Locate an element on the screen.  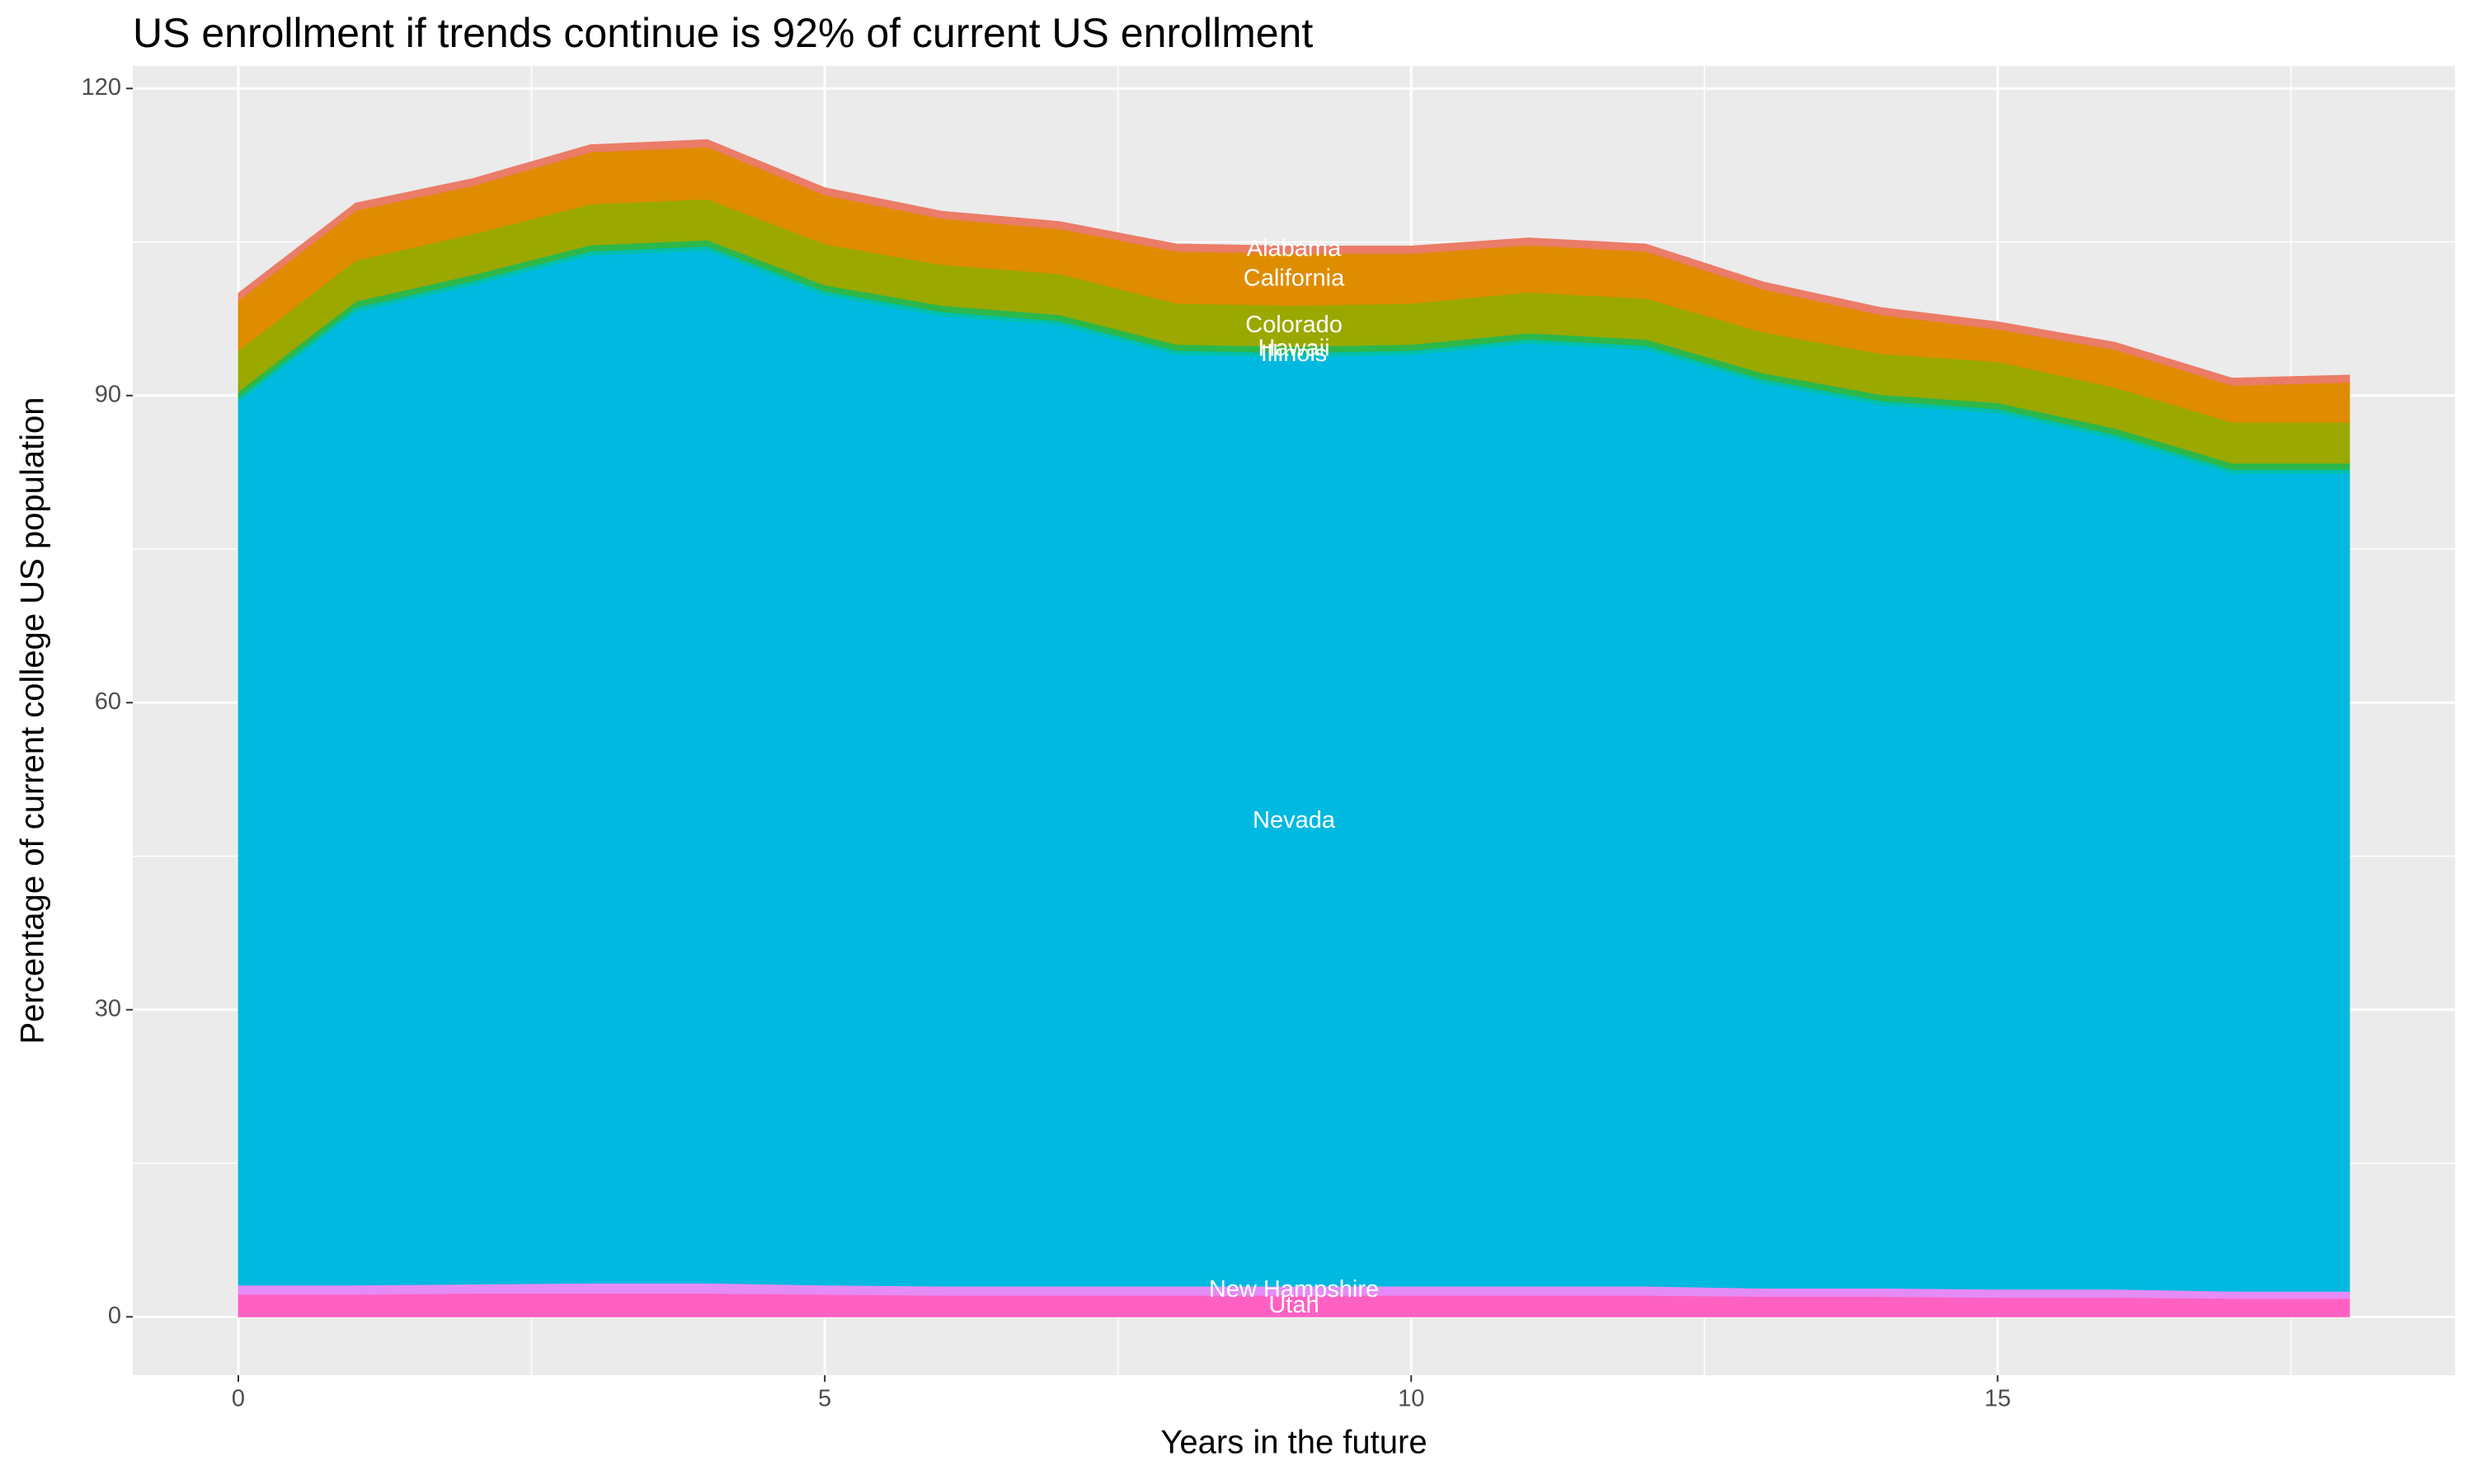
area-label: New Hampshire is located at coordinates (1294, 1289).